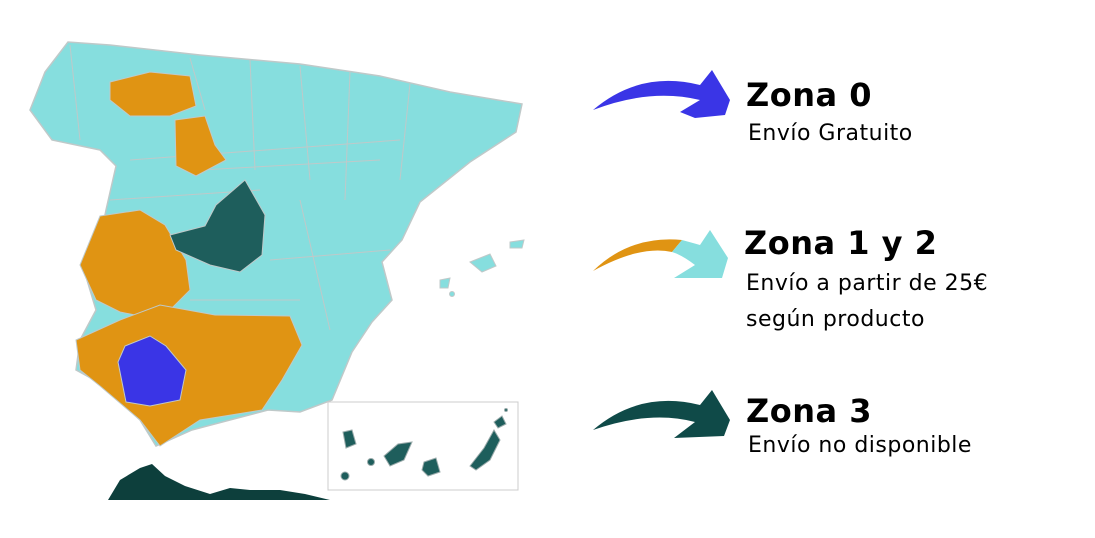 This screenshot has height=538, width=1095. Describe the element at coordinates (135, 265) in the screenshot. I see `region-extremadura` at that location.